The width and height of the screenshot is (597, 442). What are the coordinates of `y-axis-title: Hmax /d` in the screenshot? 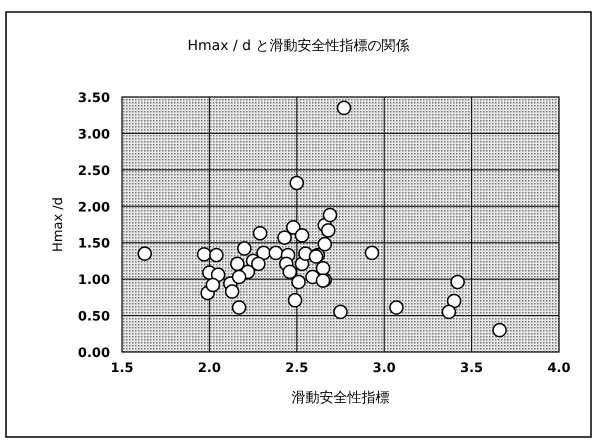 It's located at (58, 224).